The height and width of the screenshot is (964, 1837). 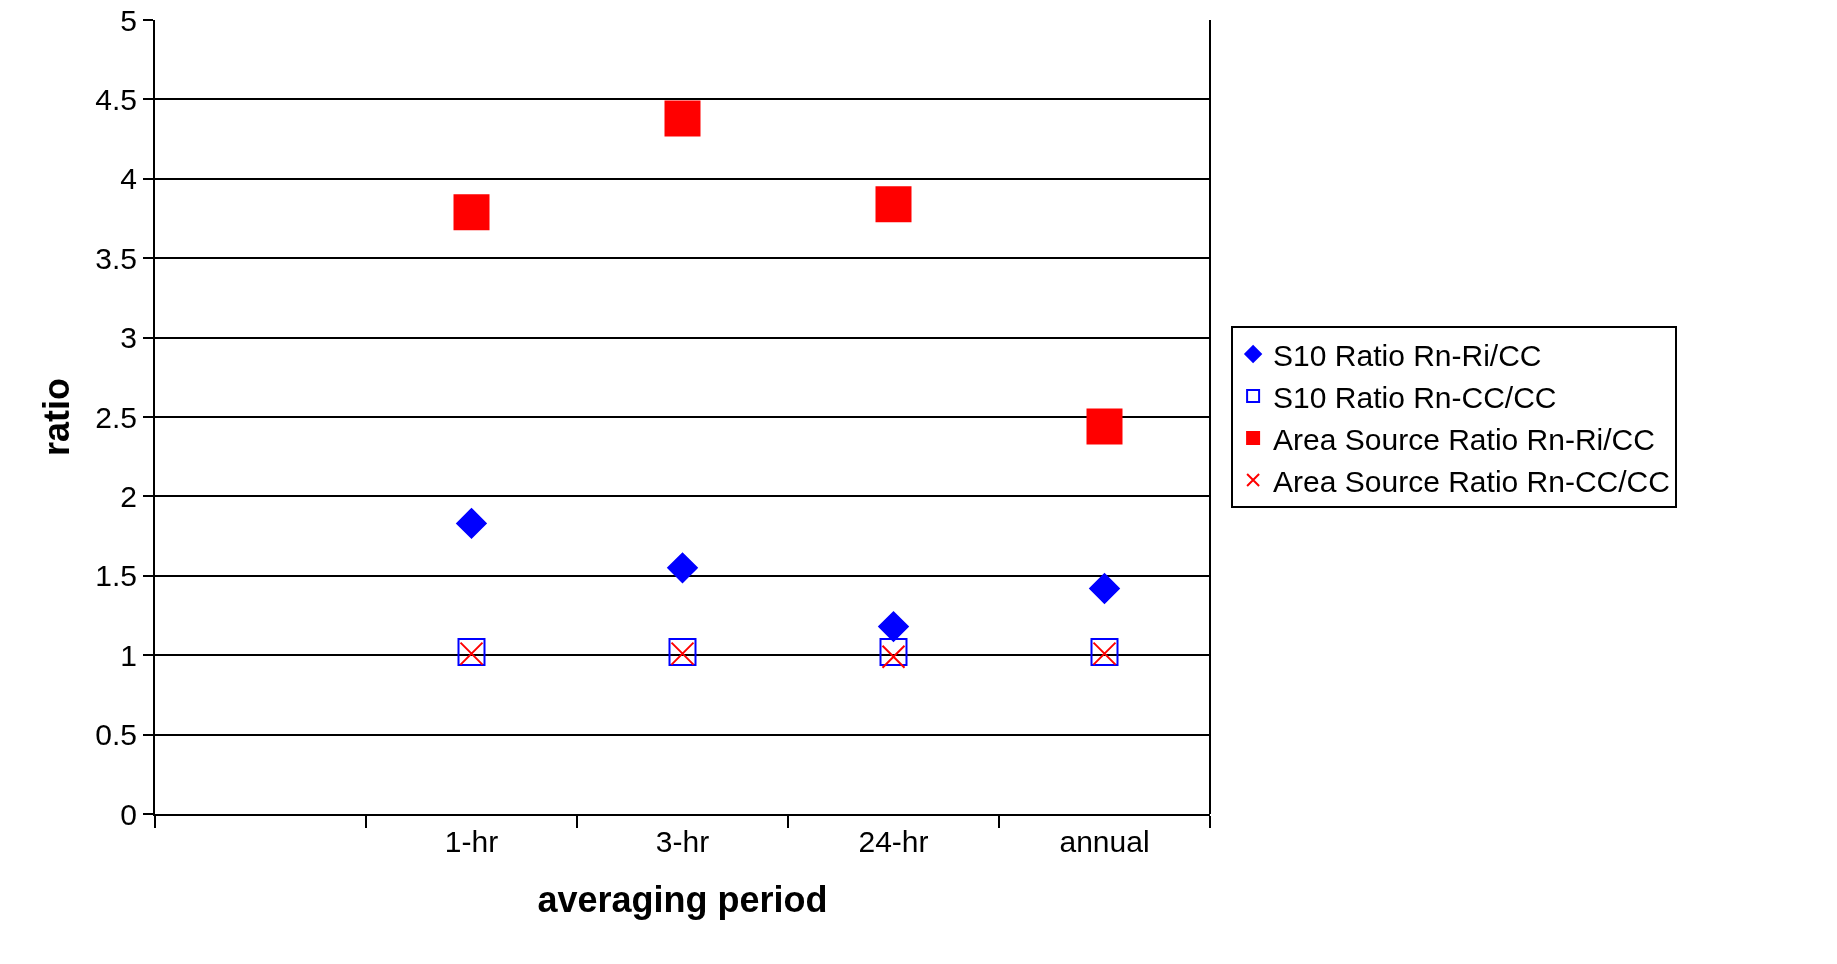 What do you see at coordinates (116, 576) in the screenshot?
I see `y-tick-label: 1.5` at bounding box center [116, 576].